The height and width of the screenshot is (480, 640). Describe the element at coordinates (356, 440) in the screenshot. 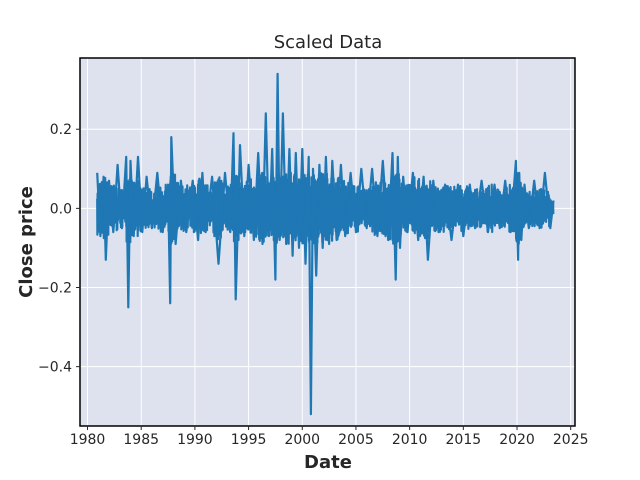

I see `x-tick-label: 2005` at that location.